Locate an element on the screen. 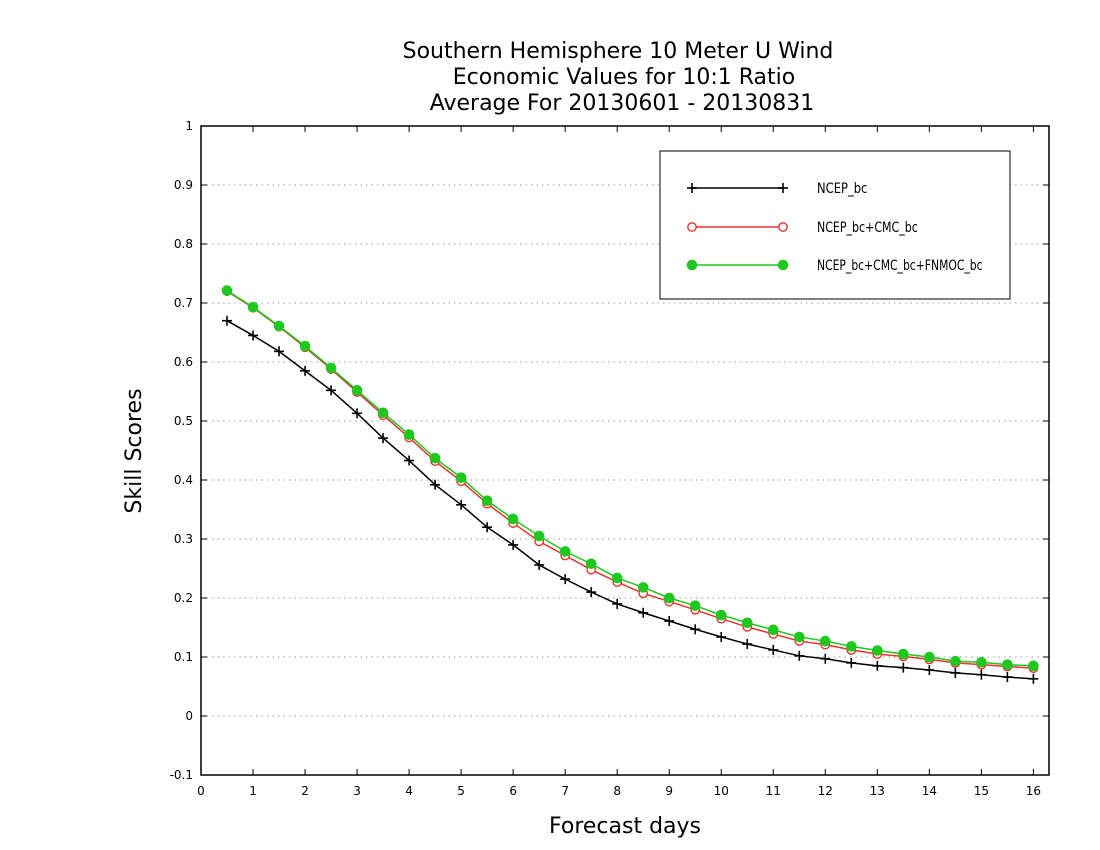  legend-label: NCEP_bc+CMC_bc is located at coordinates (867, 228).